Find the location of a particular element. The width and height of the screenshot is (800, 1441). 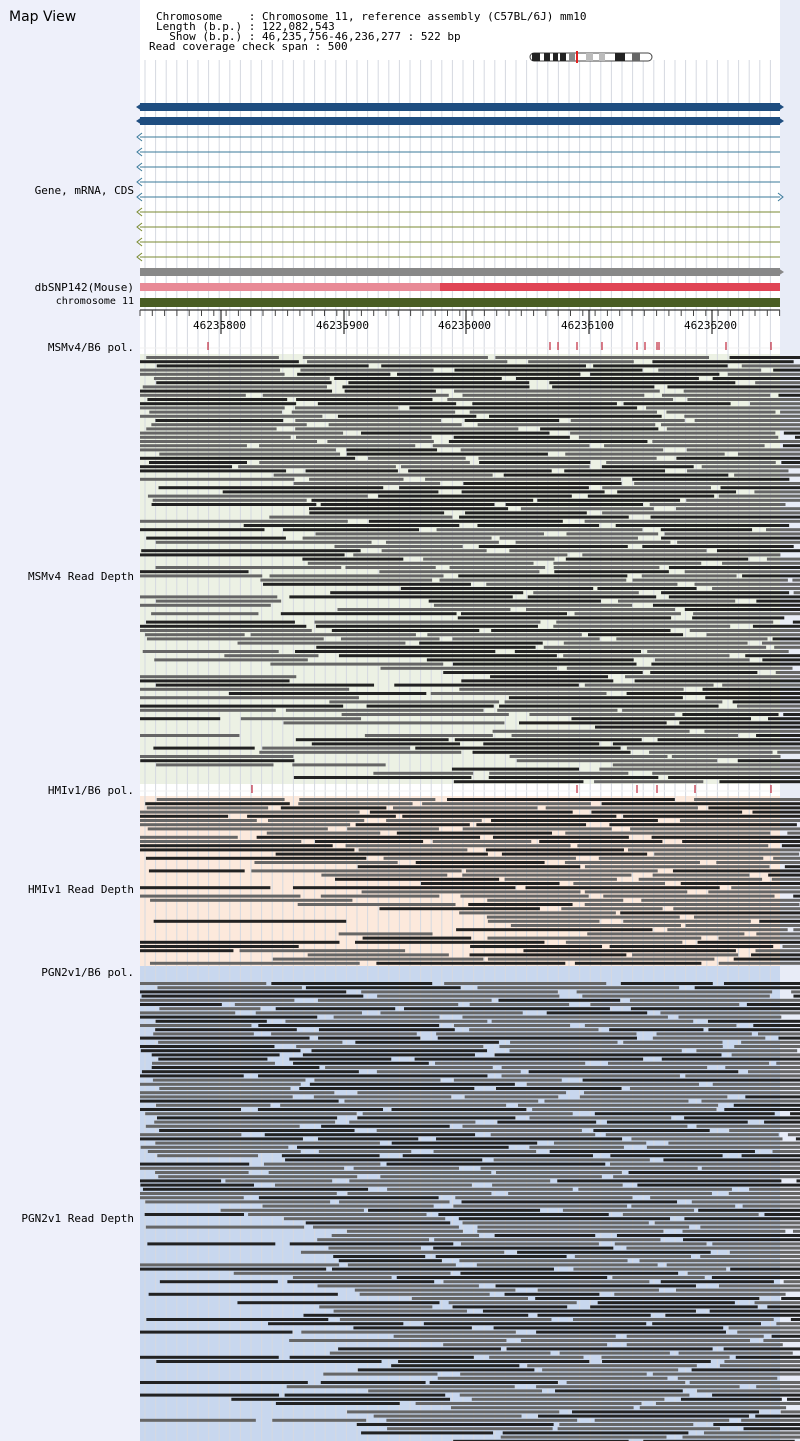

pgn-pol-track-label: PGN2v1/B6 pol. is located at coordinates (87, 972).